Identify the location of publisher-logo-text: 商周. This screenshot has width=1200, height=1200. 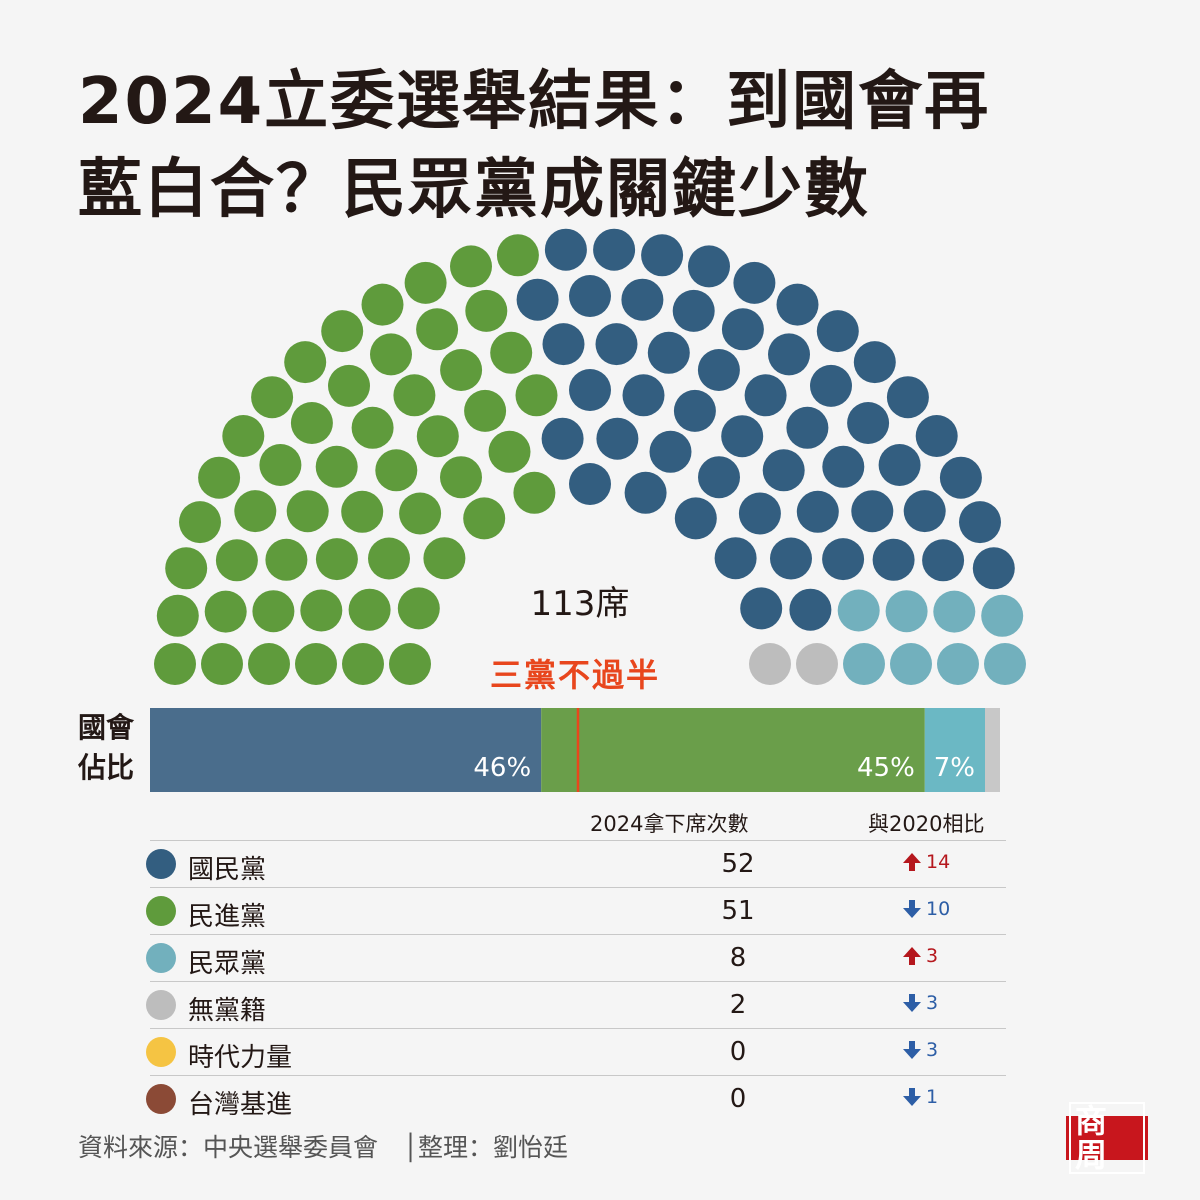
(1107, 1138).